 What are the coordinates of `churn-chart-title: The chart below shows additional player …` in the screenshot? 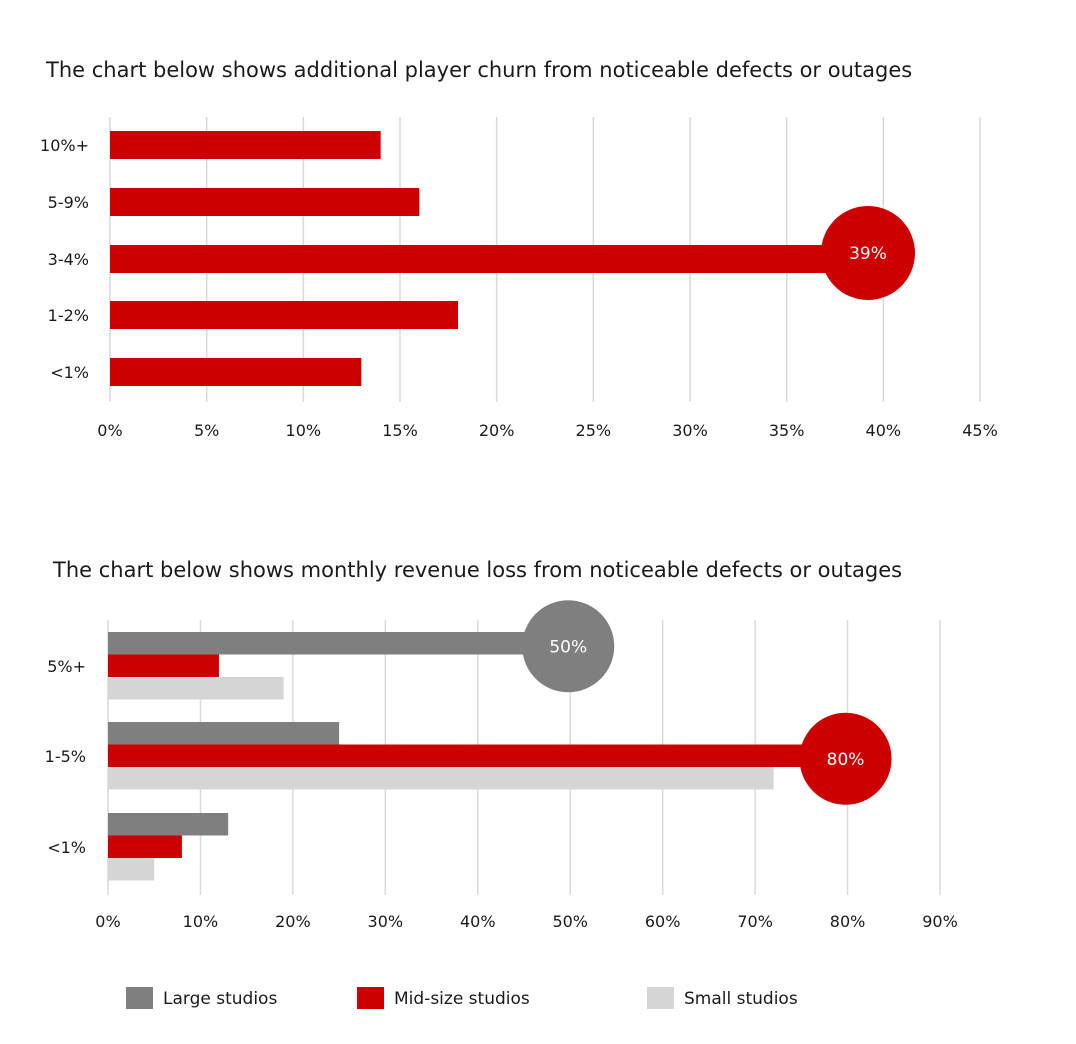 It's located at (479, 70).